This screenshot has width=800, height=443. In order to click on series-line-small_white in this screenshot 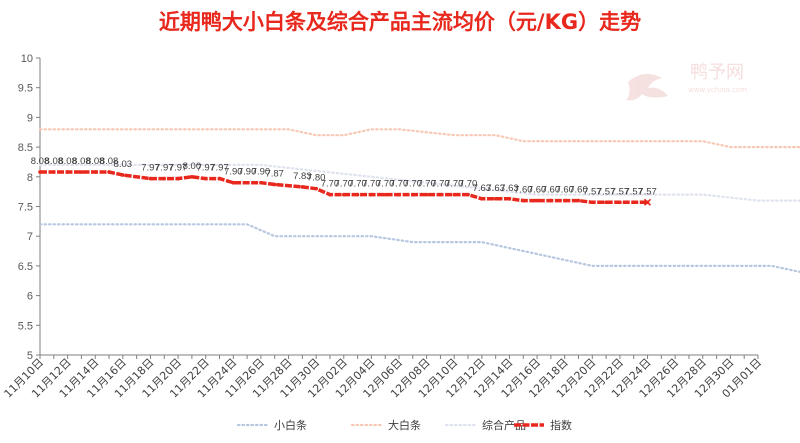, I will do `click(419, 248)`.